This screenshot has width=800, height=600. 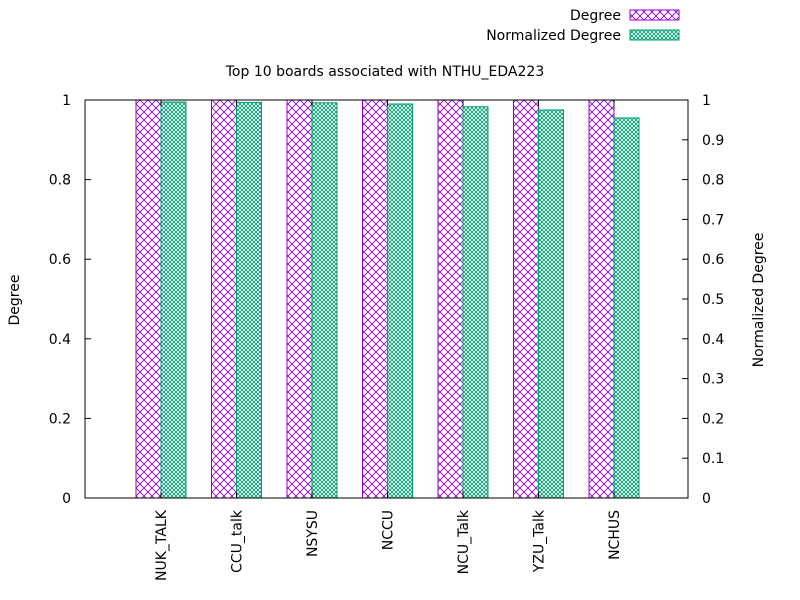 What do you see at coordinates (713, 220) in the screenshot?
I see `y2-tick-label: 0.7` at bounding box center [713, 220].